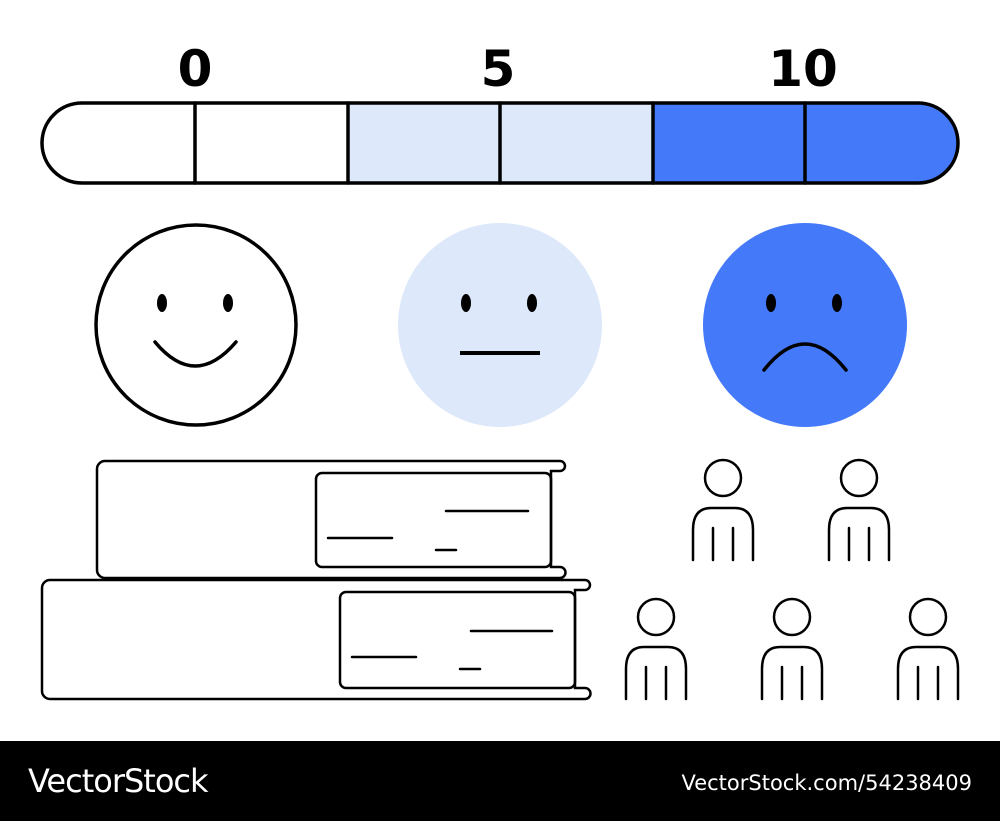 The height and width of the screenshot is (821, 1000). Describe the element at coordinates (792, 579) in the screenshot. I see `people` at that location.